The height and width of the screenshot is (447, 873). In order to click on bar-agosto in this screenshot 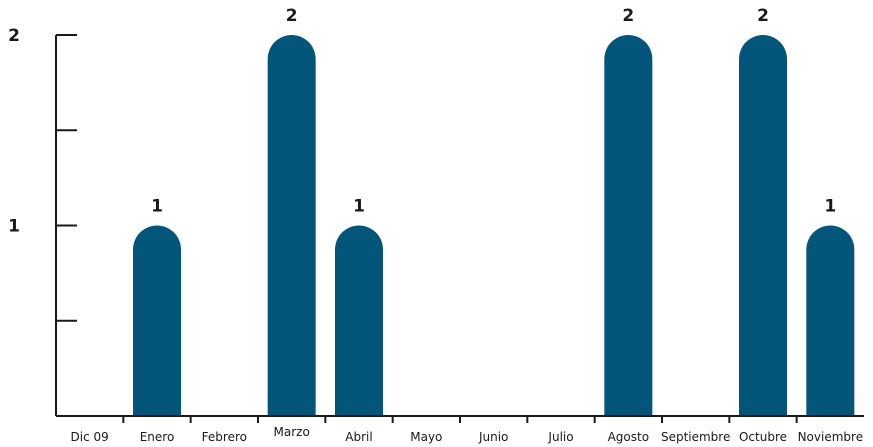, I will do `click(628, 226)`.